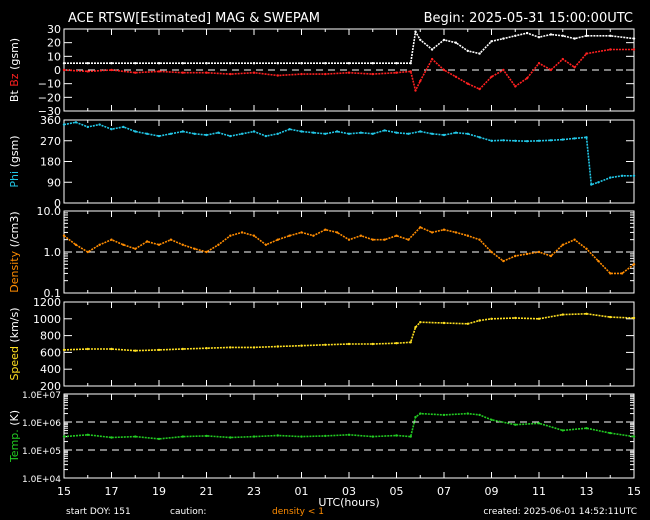 This screenshot has height=520, width=650. What do you see at coordinates (14, 363) in the screenshot?
I see `y-axis-label-part: Speed` at bounding box center [14, 363].